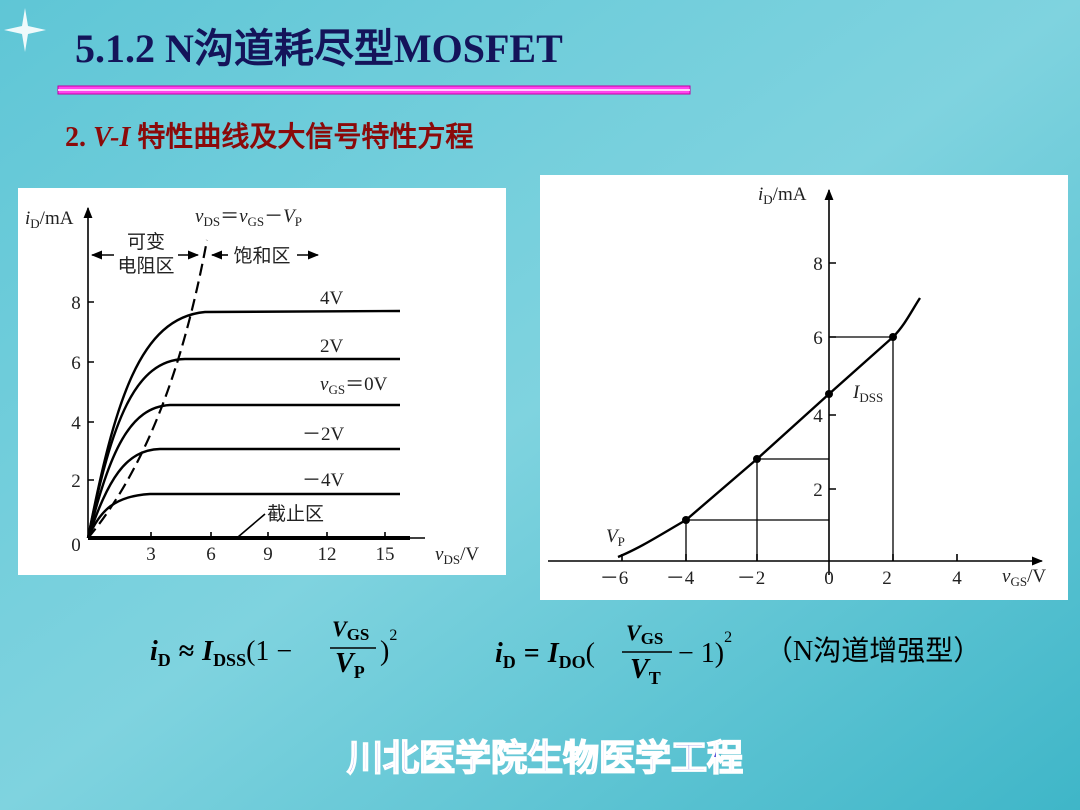  I want to click on sub: T, so click(655, 678).